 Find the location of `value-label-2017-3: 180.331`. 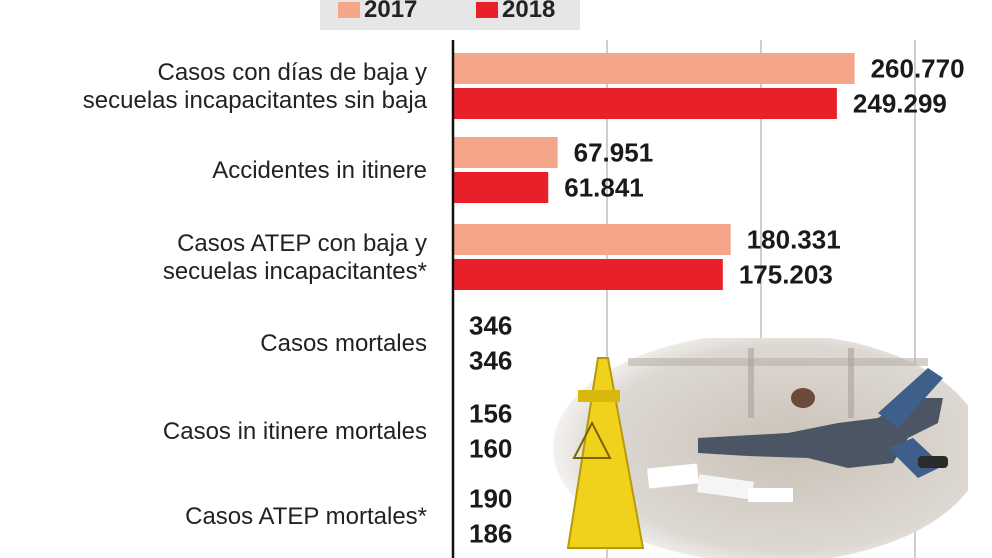

value-label-2017-3: 180.331 is located at coordinates (794, 240).